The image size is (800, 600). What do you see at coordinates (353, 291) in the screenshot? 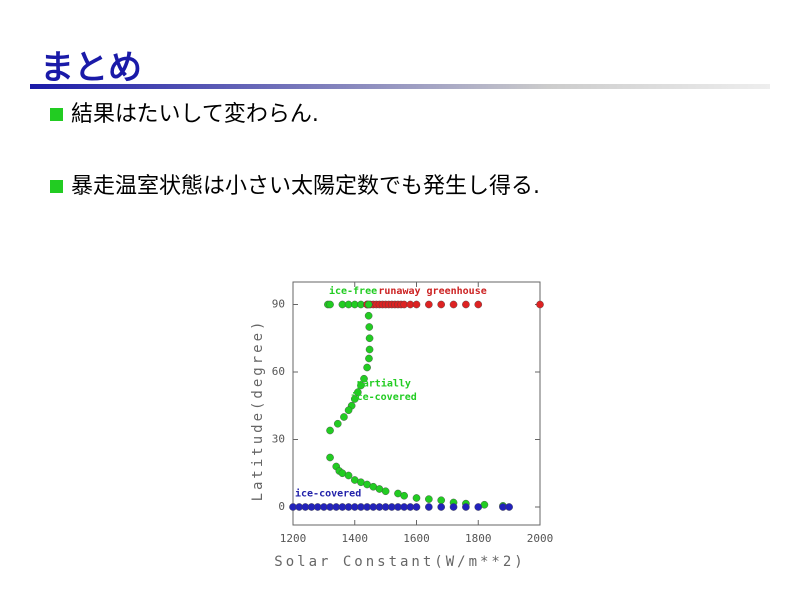
I see `annotation: ice-free` at bounding box center [353, 291].